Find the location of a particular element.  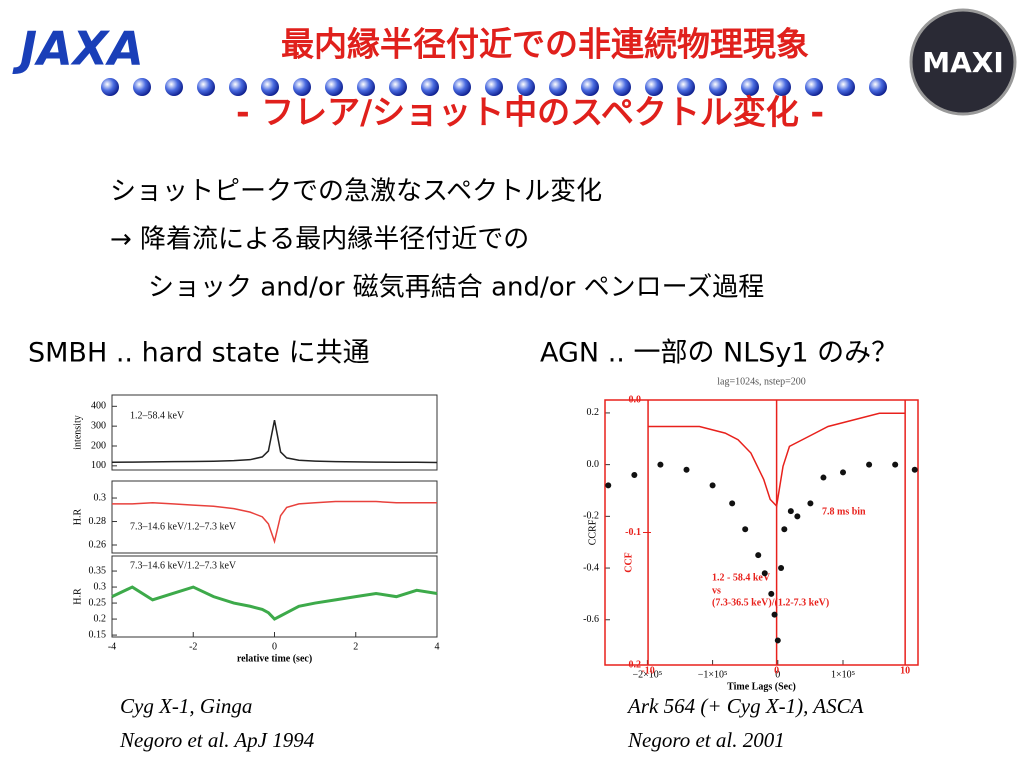

inner-frame is located at coordinates (761, 532).